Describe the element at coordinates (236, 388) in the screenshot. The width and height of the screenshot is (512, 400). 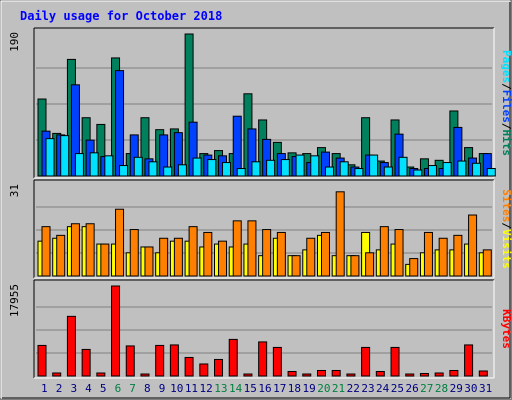
I see `x-tick-label-day-14: 14` at that location.